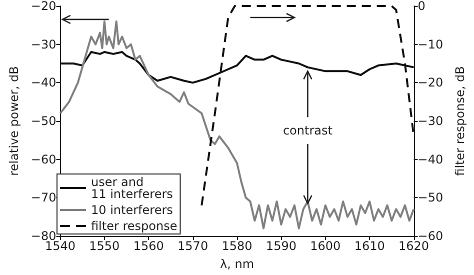  What do you see at coordinates (193, 246) in the screenshot?
I see `x-tick-label: 1570` at bounding box center [193, 246].